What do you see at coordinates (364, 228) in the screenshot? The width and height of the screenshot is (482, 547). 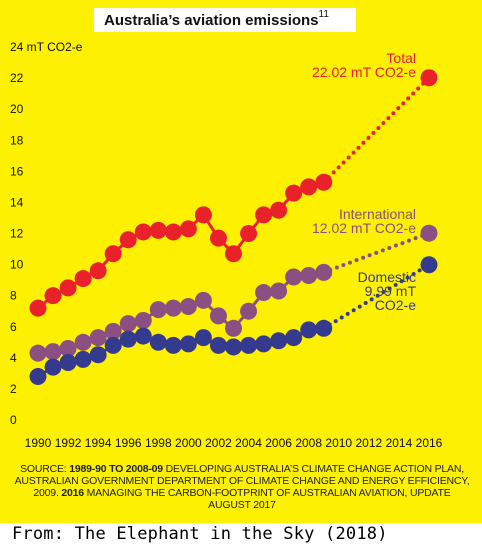 I see `series-label-international: 12.02 mT CO2-e` at bounding box center [364, 228].